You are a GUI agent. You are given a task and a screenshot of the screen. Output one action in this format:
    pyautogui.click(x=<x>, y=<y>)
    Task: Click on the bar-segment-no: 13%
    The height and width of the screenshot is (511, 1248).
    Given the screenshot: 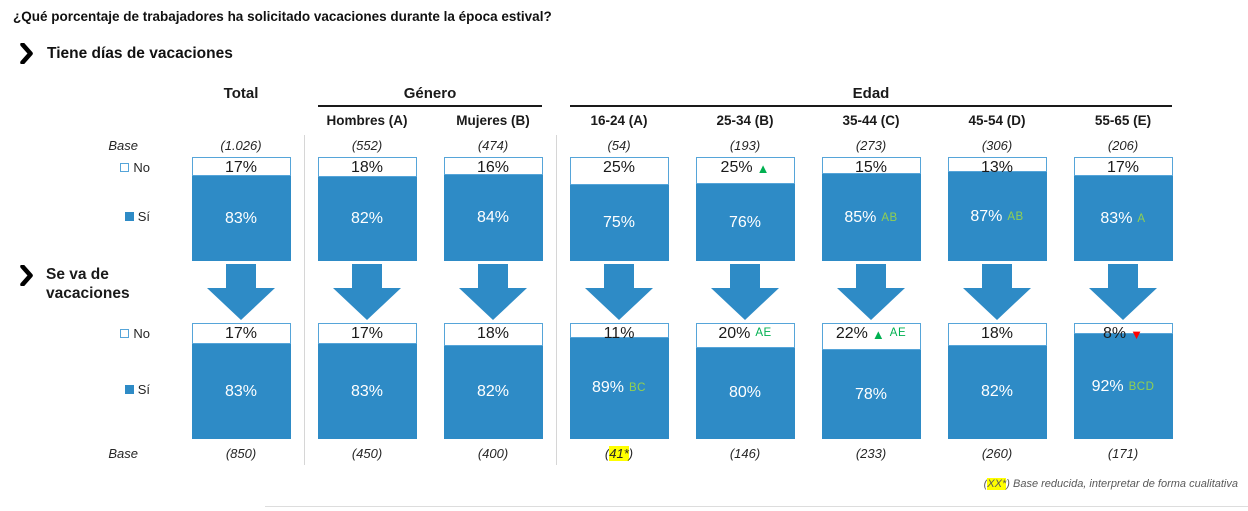 What is the action you would take?
    pyautogui.click(x=997, y=166)
    